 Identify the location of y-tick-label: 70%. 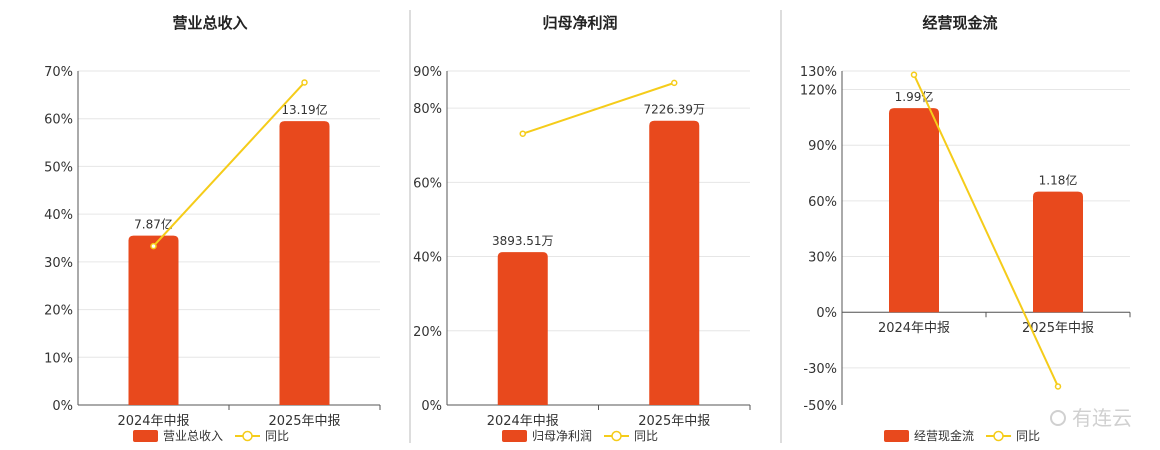
(58, 72).